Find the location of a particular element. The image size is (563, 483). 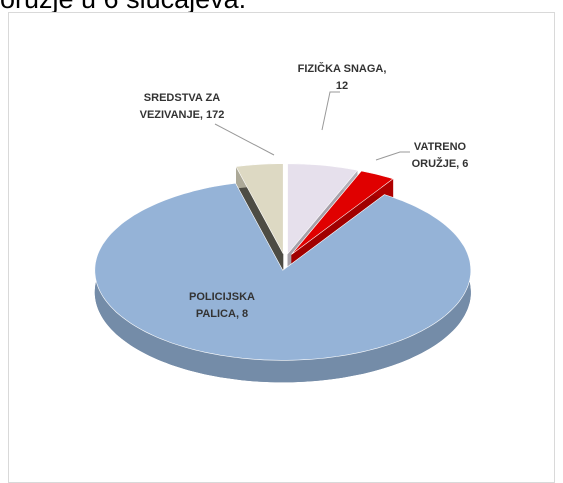

data-label-line: PALICA, 8 is located at coordinates (222, 314).